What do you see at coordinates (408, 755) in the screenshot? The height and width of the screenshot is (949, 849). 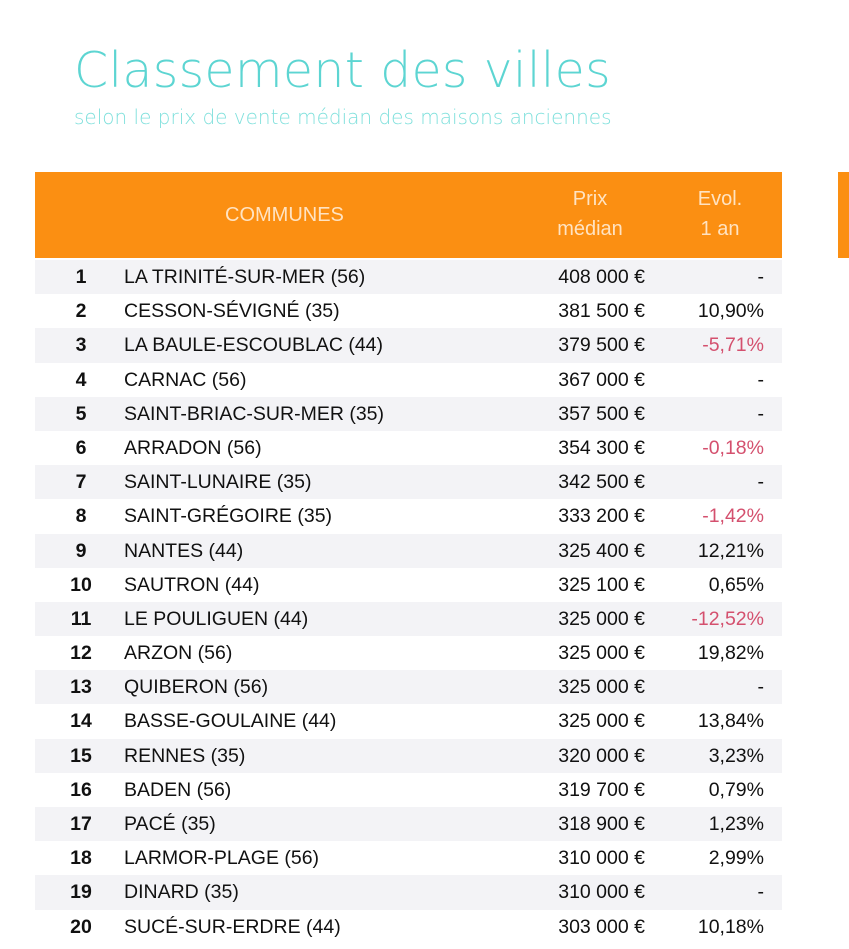 I see `table-row: 15 RENNES (35) 320 000 € 3,23%` at bounding box center [408, 755].